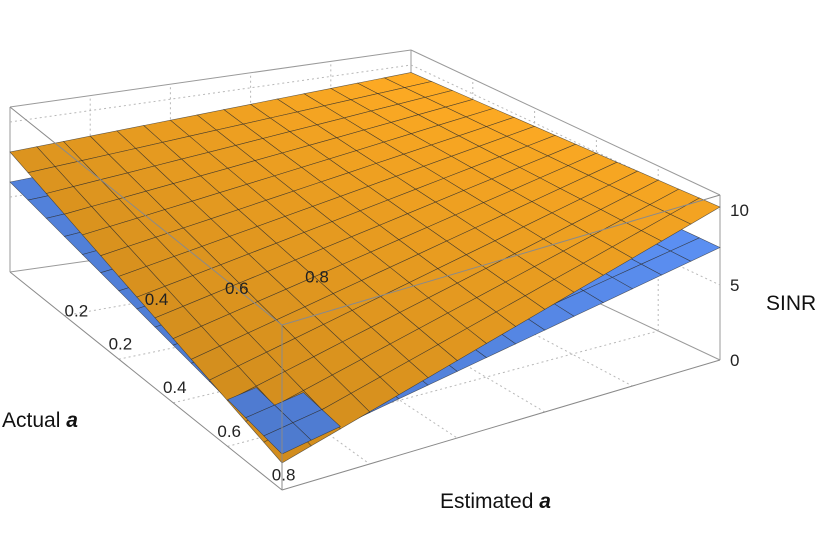  Describe the element at coordinates (486, 501) in the screenshot. I see `x-axis-label-text: Estimated` at that location.